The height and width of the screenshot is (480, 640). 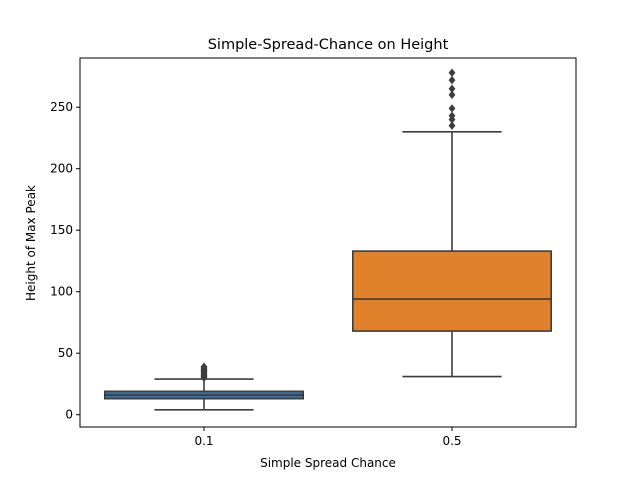 I want to click on y-axis-label: Height of Max Peak, so click(x=31, y=243).